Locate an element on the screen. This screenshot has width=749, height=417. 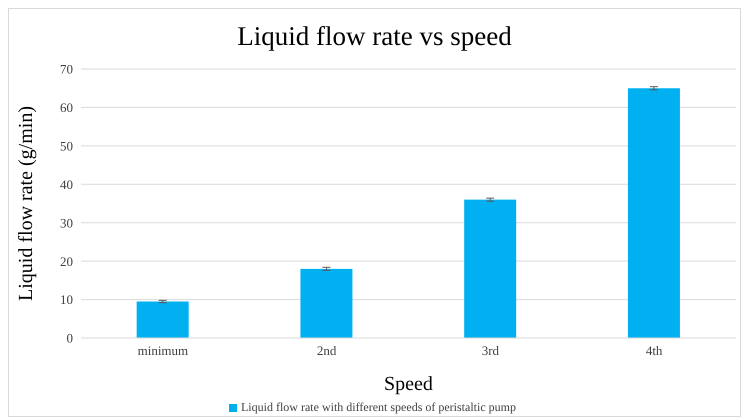
y-tick-label: 40 is located at coordinates (66, 184).